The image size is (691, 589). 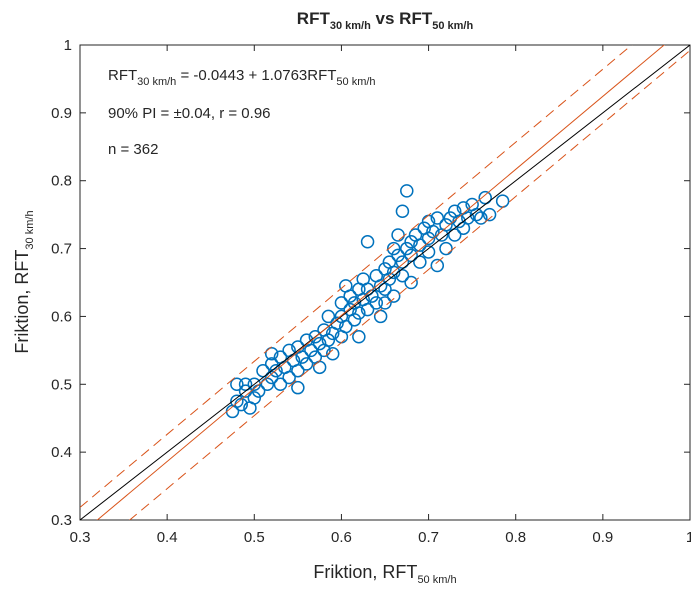 I want to click on text-span: RFT, so click(x=314, y=18).